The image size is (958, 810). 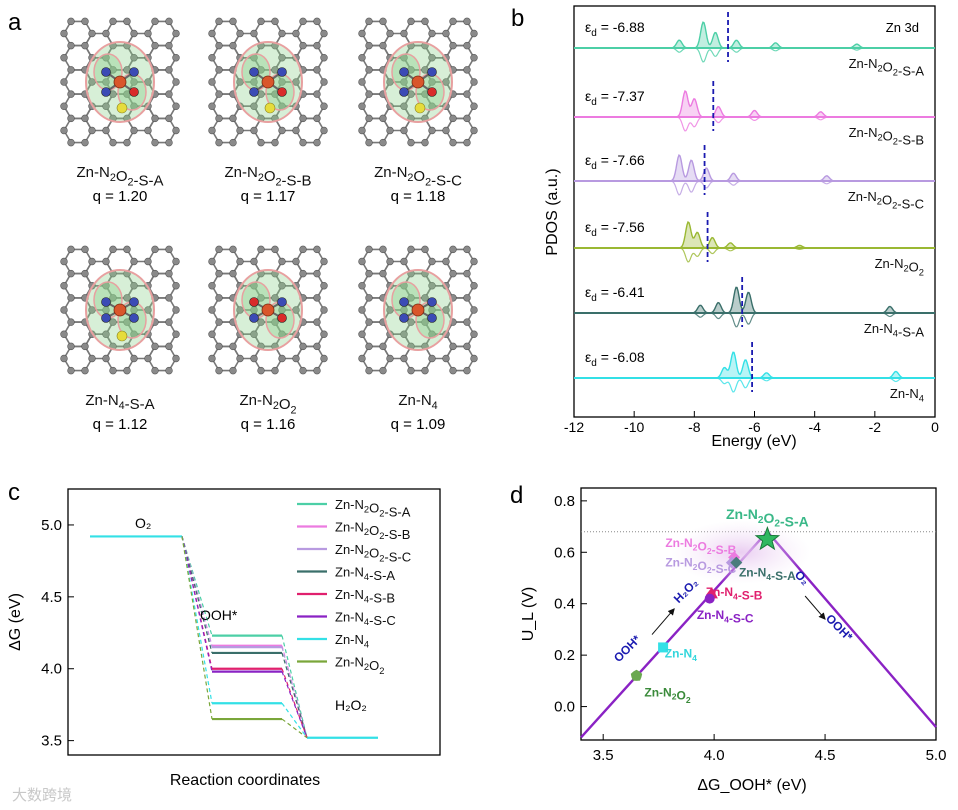 I want to click on structure-zn-n4-s-a: Zn-N4-S-A q = 1.12, so click(x=120, y=339).